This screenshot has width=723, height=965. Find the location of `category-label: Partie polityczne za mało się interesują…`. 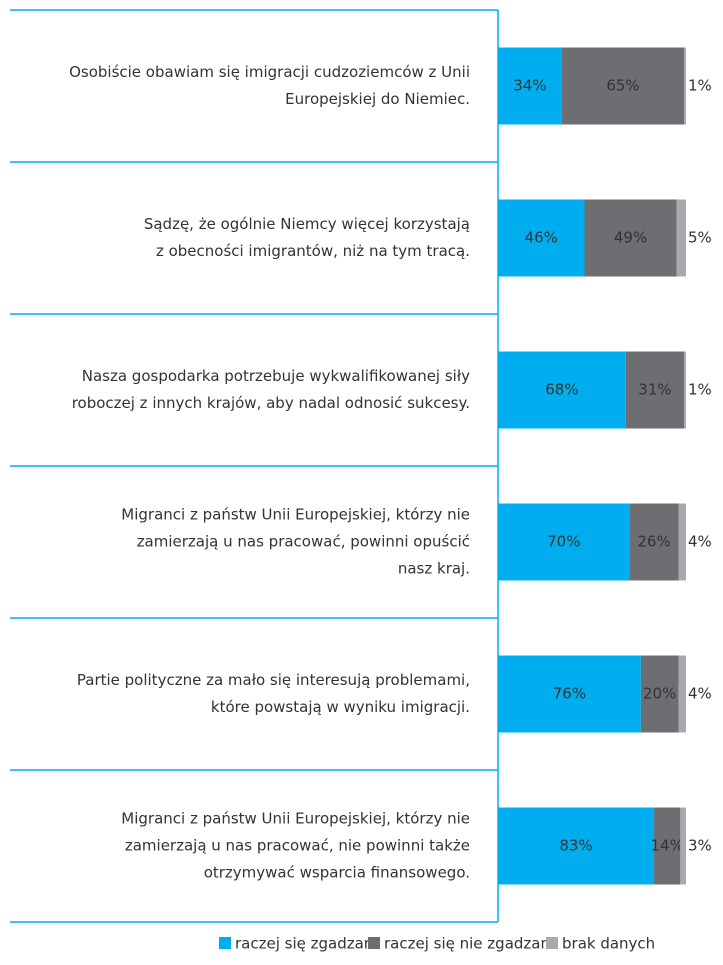

category-label: Partie polityczne za mało się interesują… is located at coordinates (273, 680).